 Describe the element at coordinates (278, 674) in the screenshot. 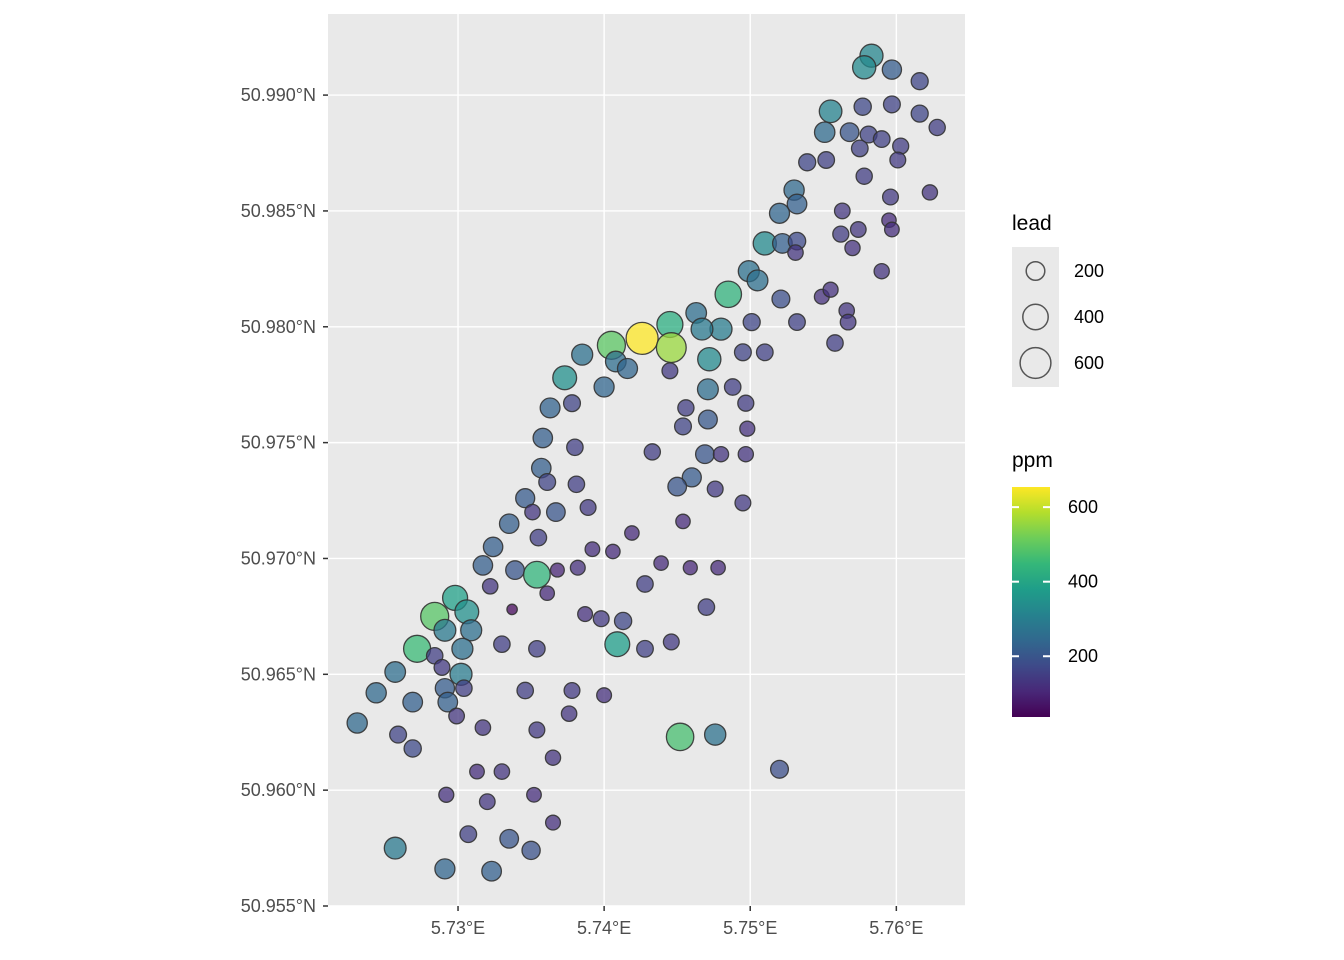

I see `y-axis-tick-label: 50.965°N` at that location.